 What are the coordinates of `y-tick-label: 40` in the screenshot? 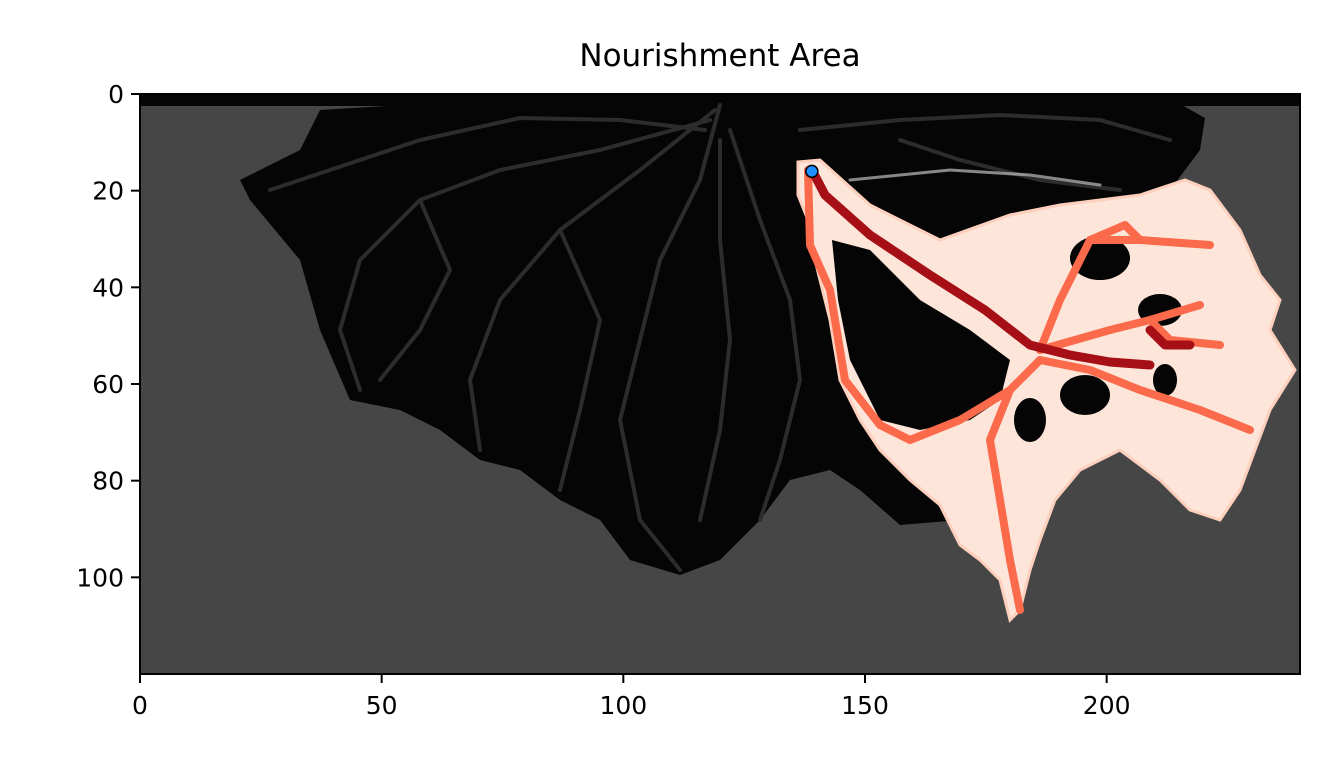 It's located at (108, 287).